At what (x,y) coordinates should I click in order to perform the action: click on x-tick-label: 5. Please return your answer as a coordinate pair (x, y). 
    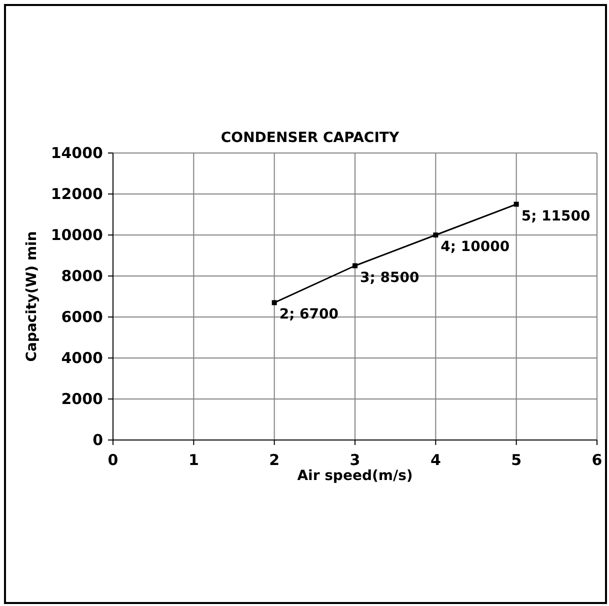
    Looking at the image, I should click on (516, 460).